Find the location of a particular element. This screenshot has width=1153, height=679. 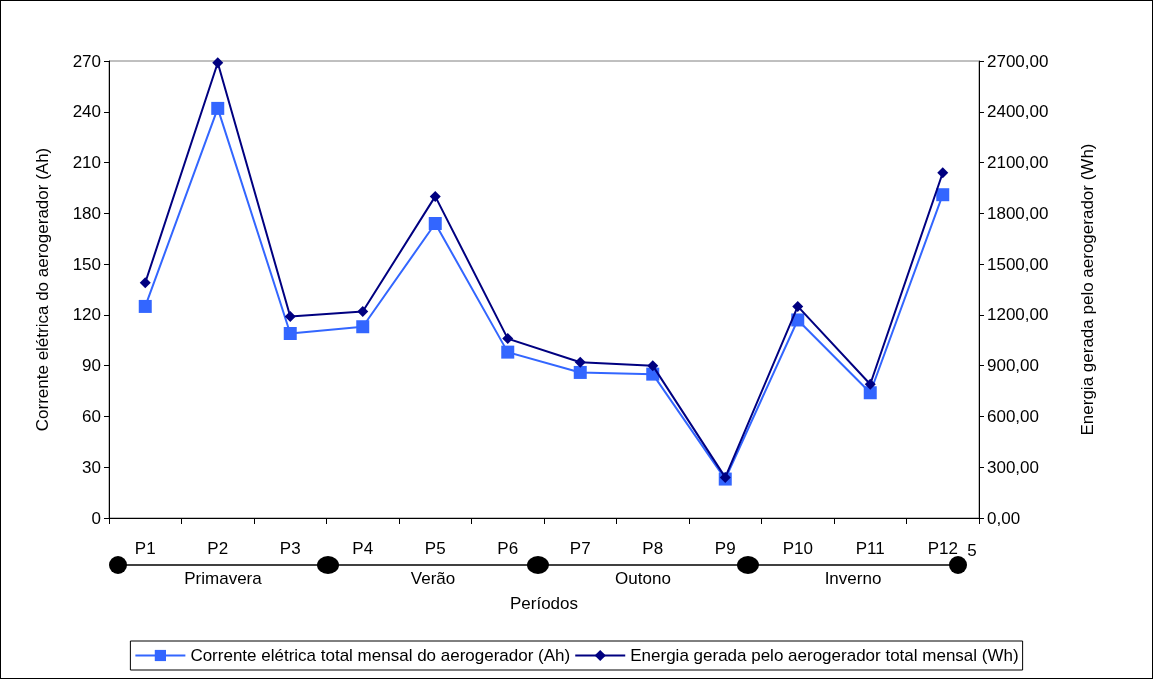

y-tick-label: 210 is located at coordinates (86, 163).